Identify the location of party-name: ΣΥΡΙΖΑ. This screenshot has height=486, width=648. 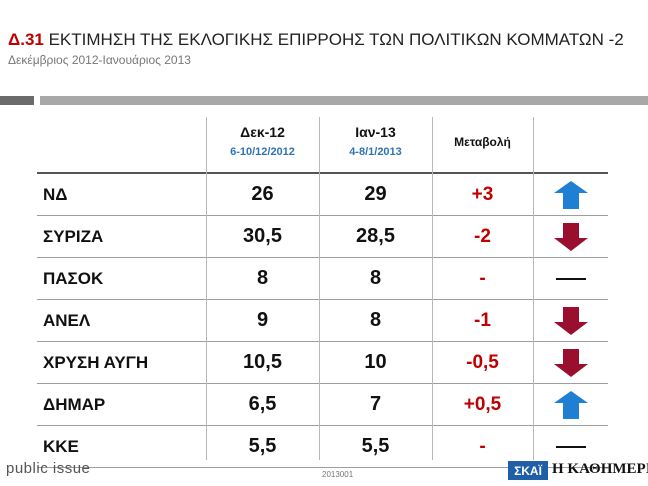
(73, 236).